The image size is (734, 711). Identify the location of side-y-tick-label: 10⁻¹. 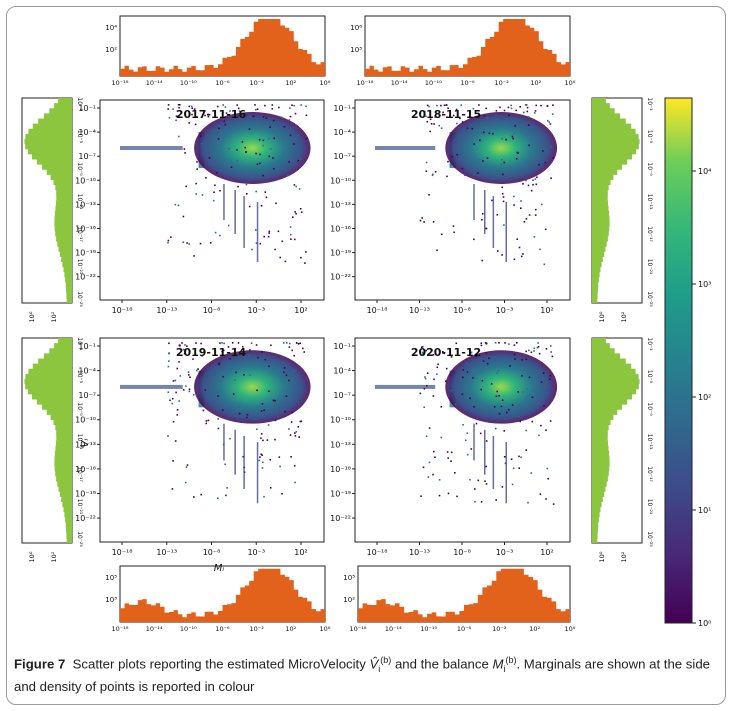
(79, 104).